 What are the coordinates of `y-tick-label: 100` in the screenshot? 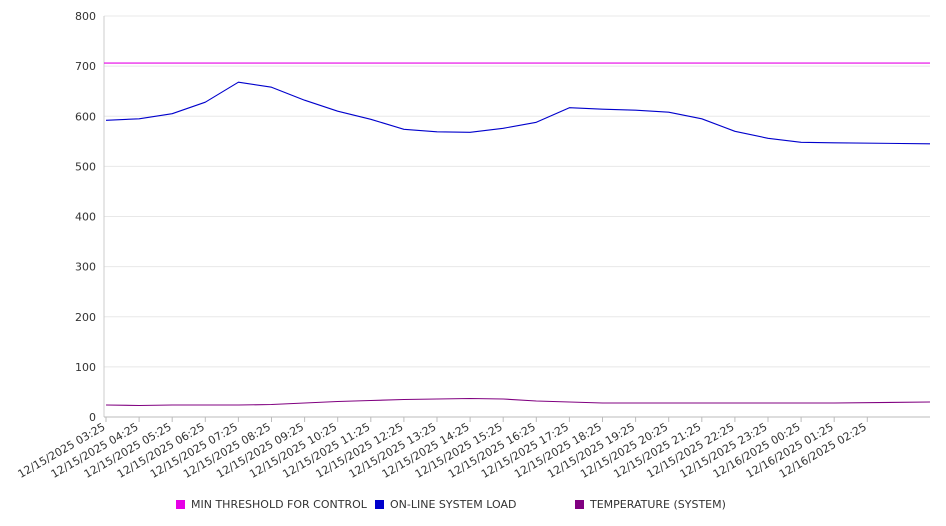 It's located at (85, 367).